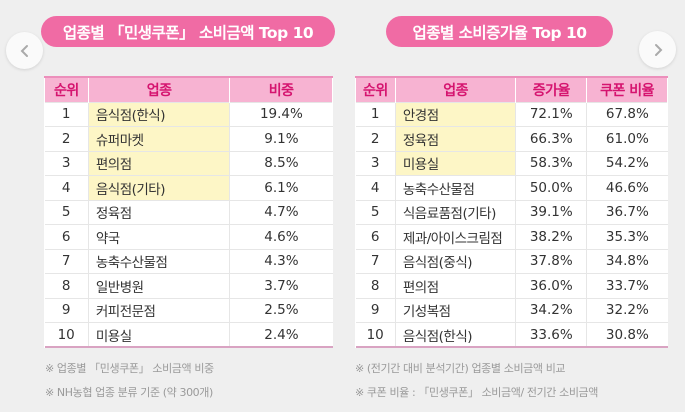 The width and height of the screenshot is (685, 412). I want to click on table-row: 6 제과/아이스크림점 38.2% 35.3%, so click(511, 236).